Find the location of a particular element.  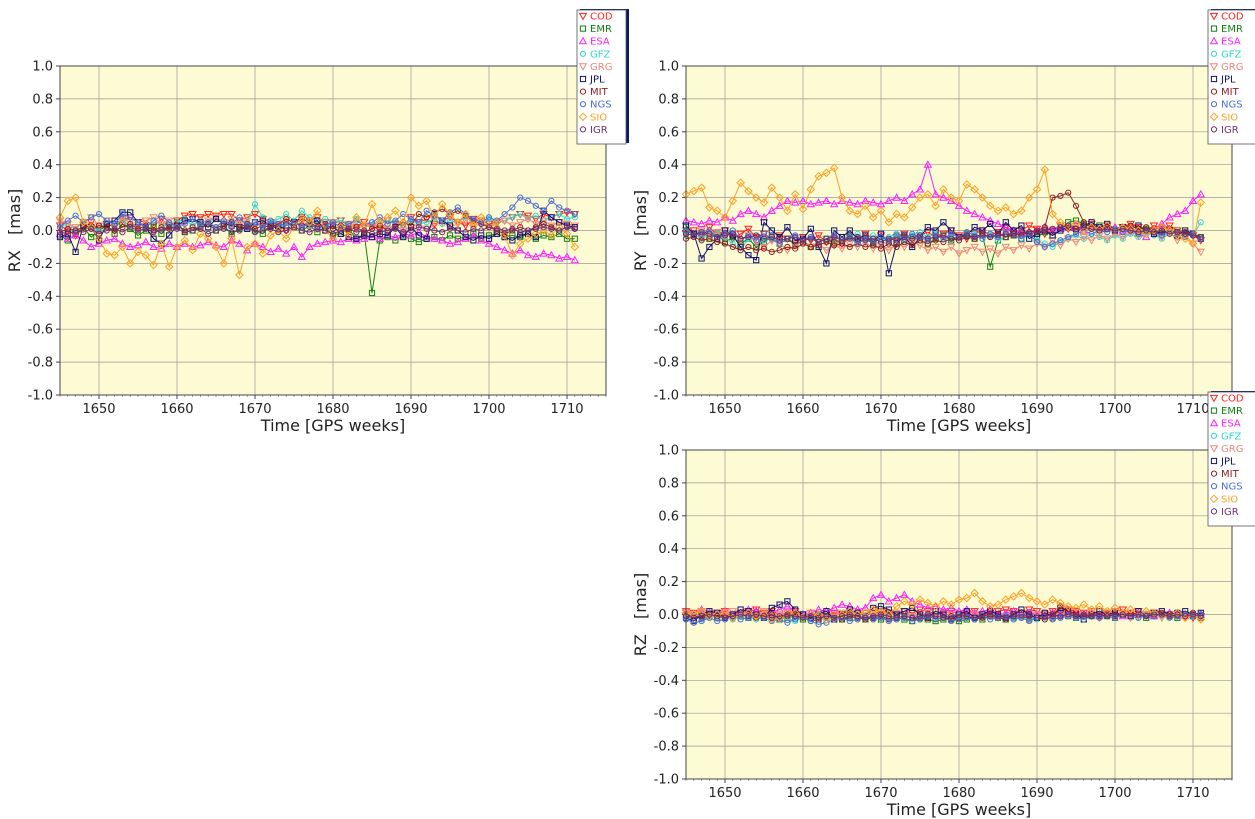

y-axis-label: RY [mas] is located at coordinates (640, 230).